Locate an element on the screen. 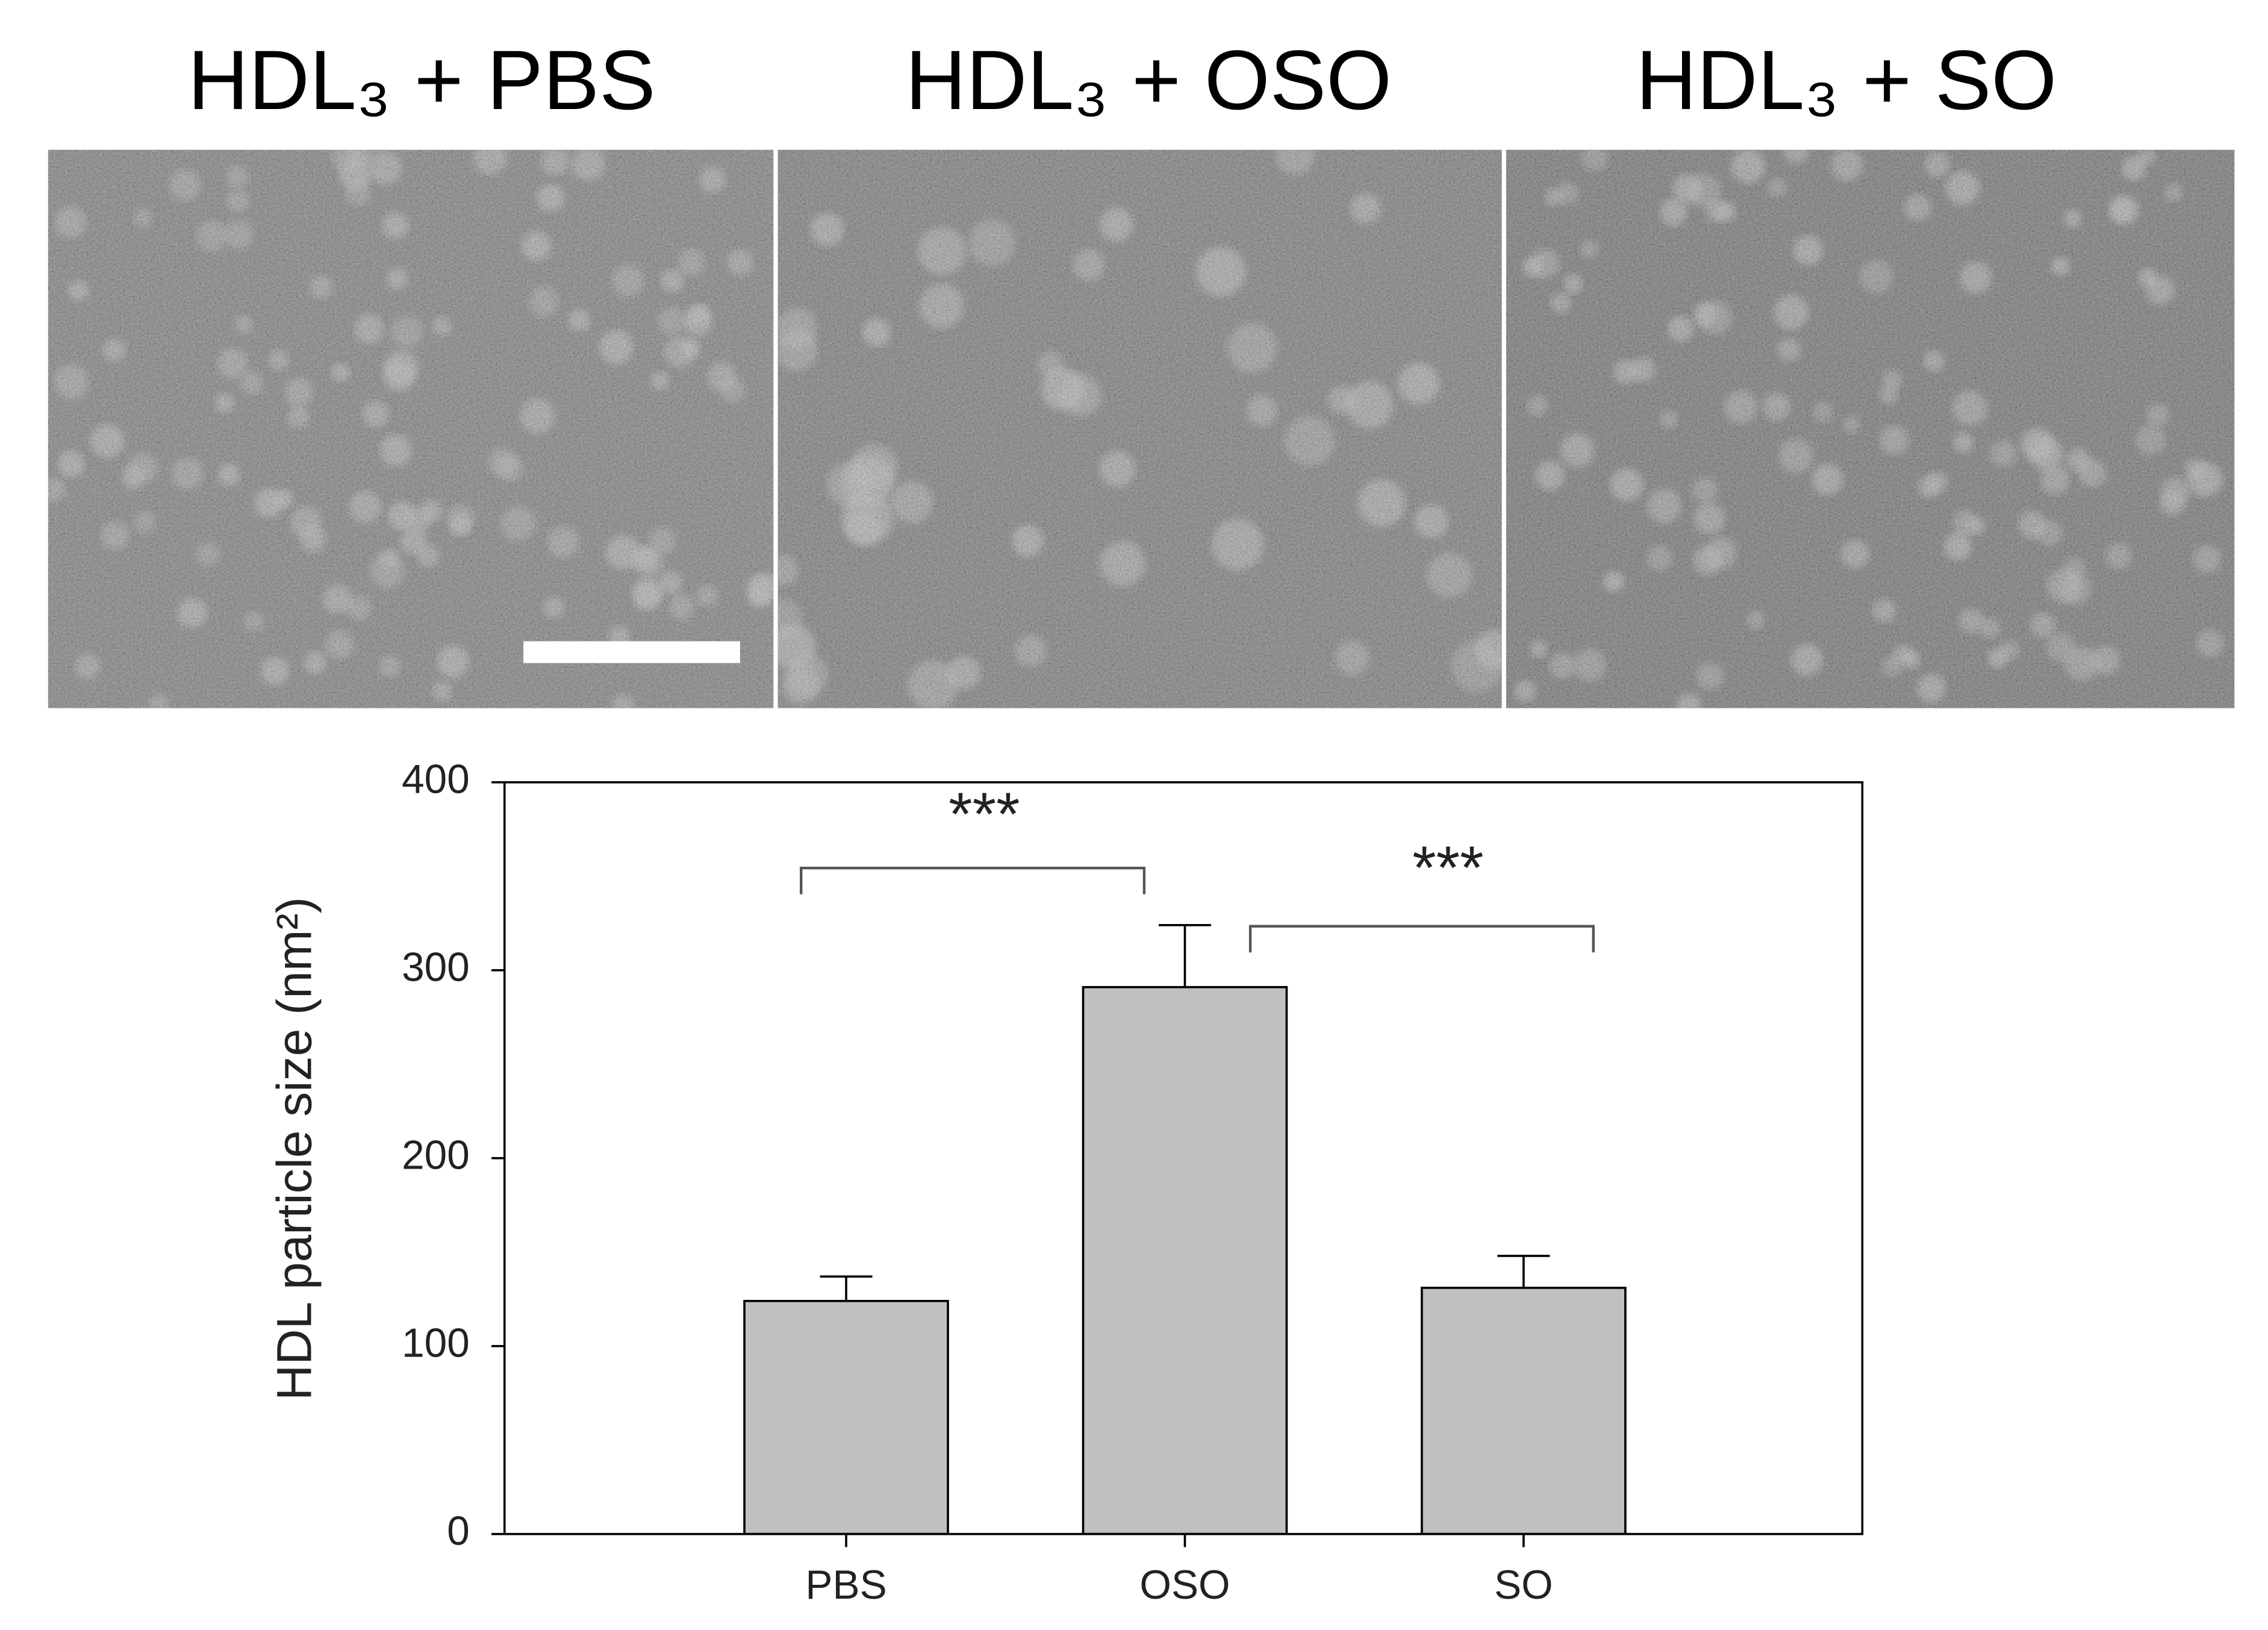  y-axis-label: HDL particle size (nm²) is located at coordinates (295, 1148).